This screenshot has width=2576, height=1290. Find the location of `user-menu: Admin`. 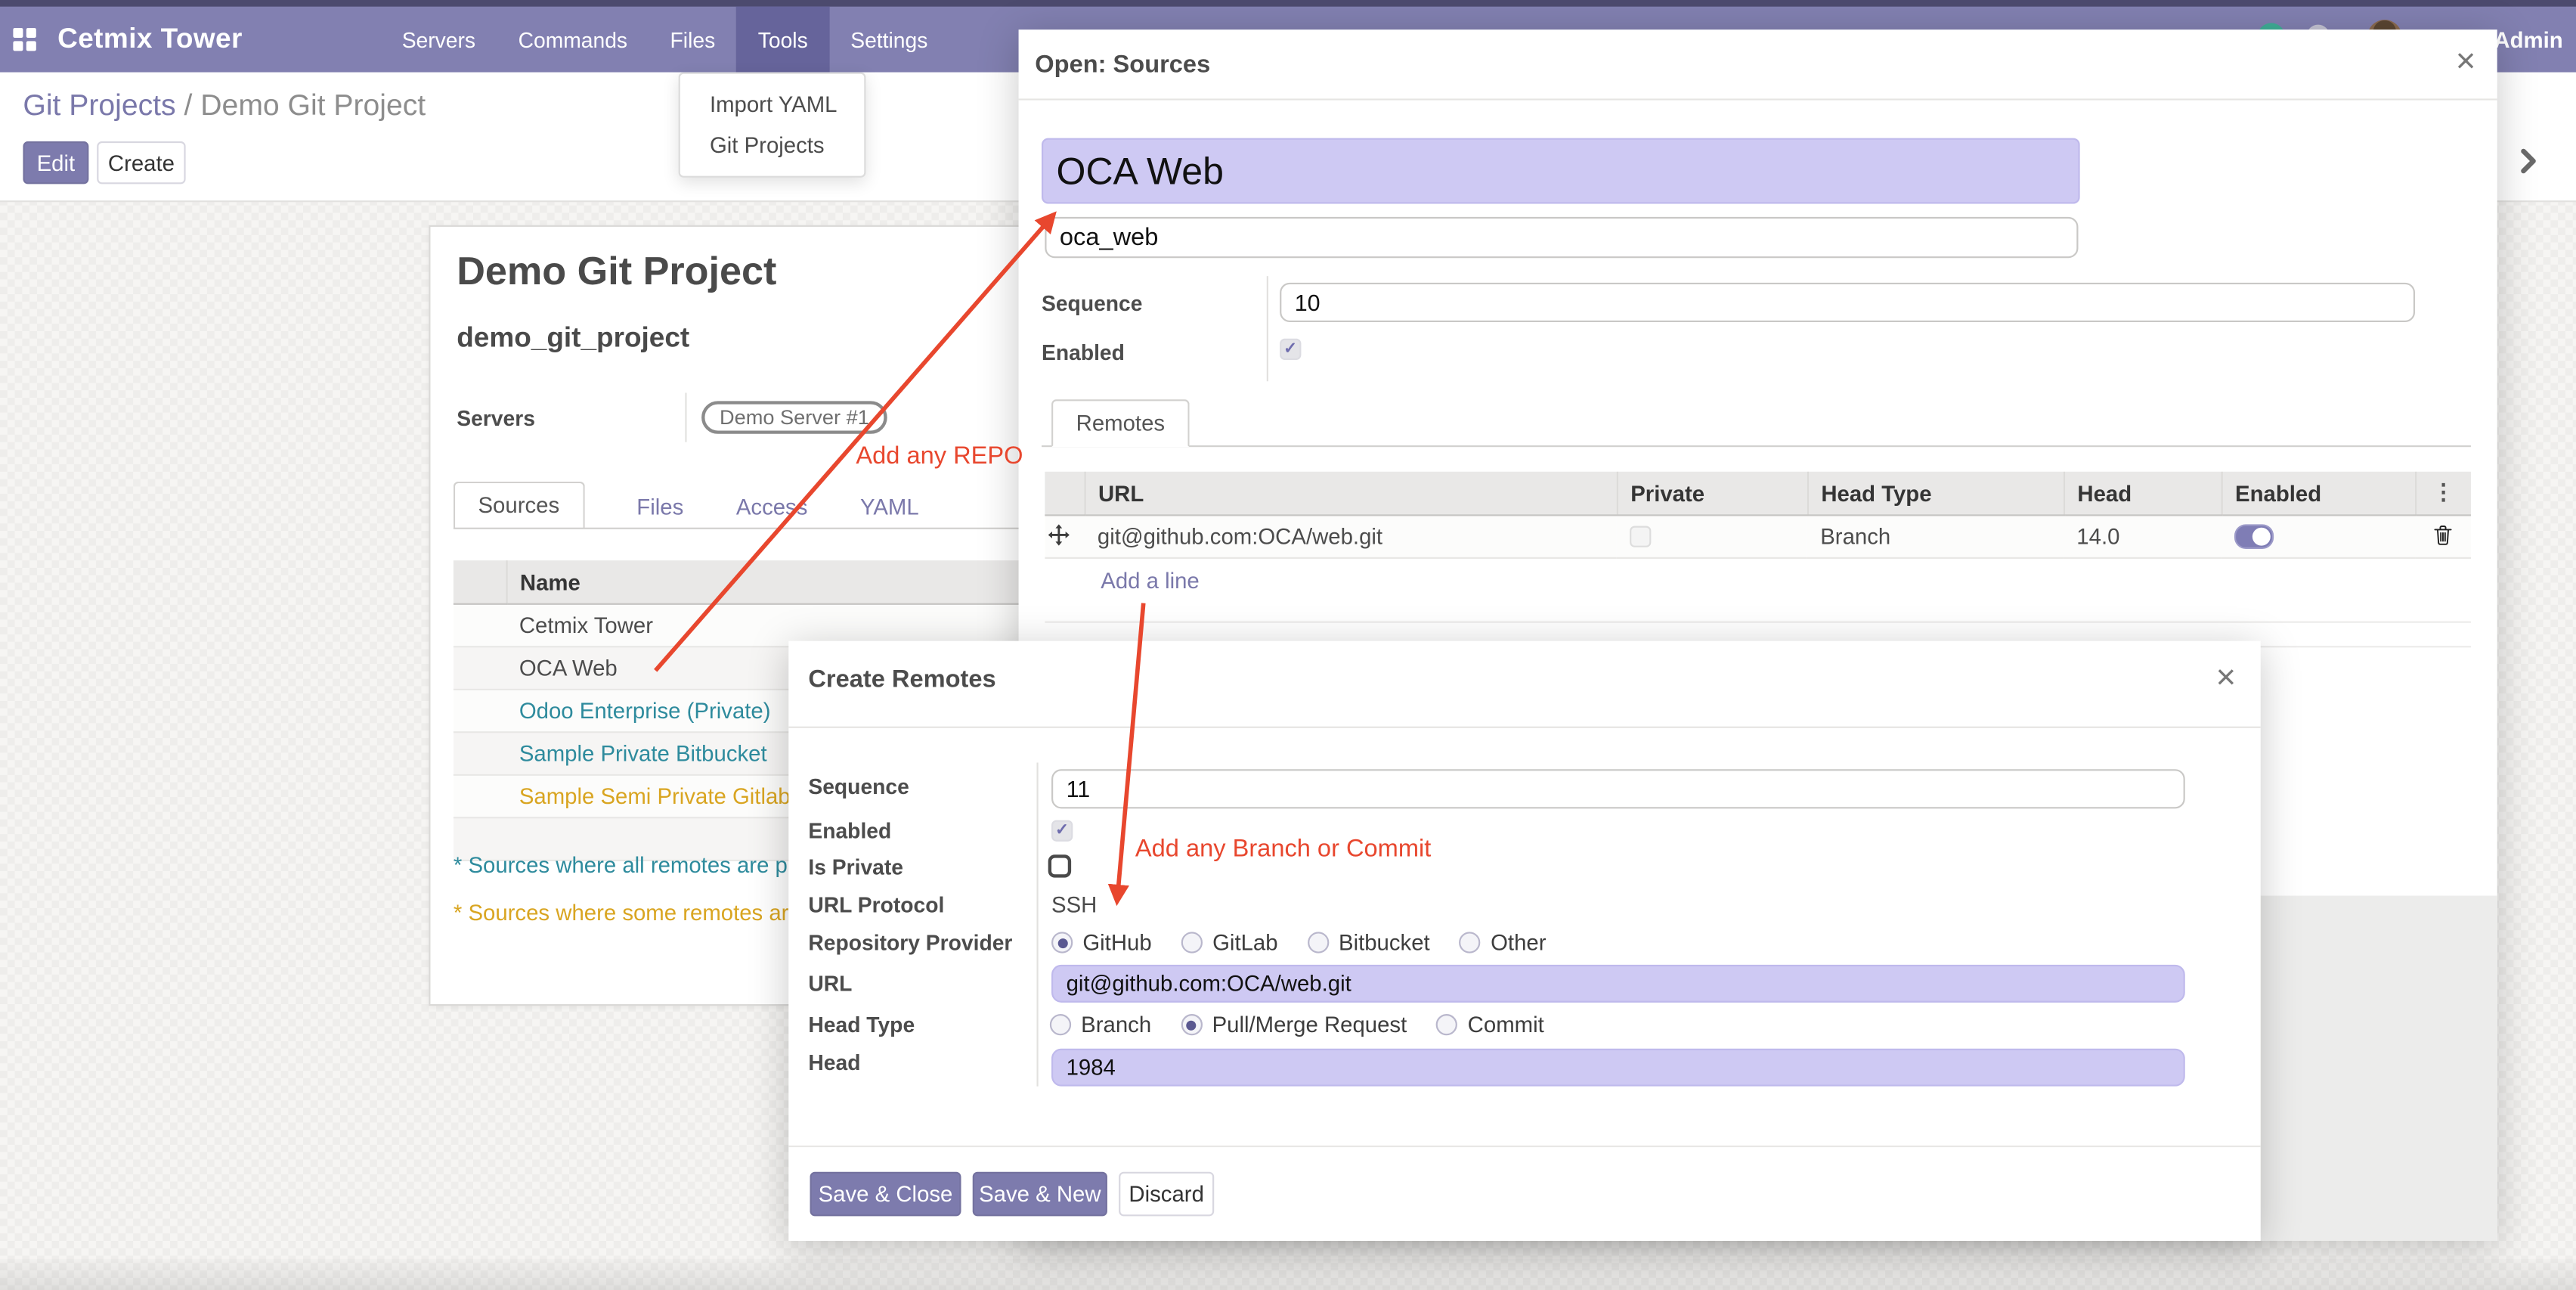

user-menu: Admin is located at coordinates (2528, 40).